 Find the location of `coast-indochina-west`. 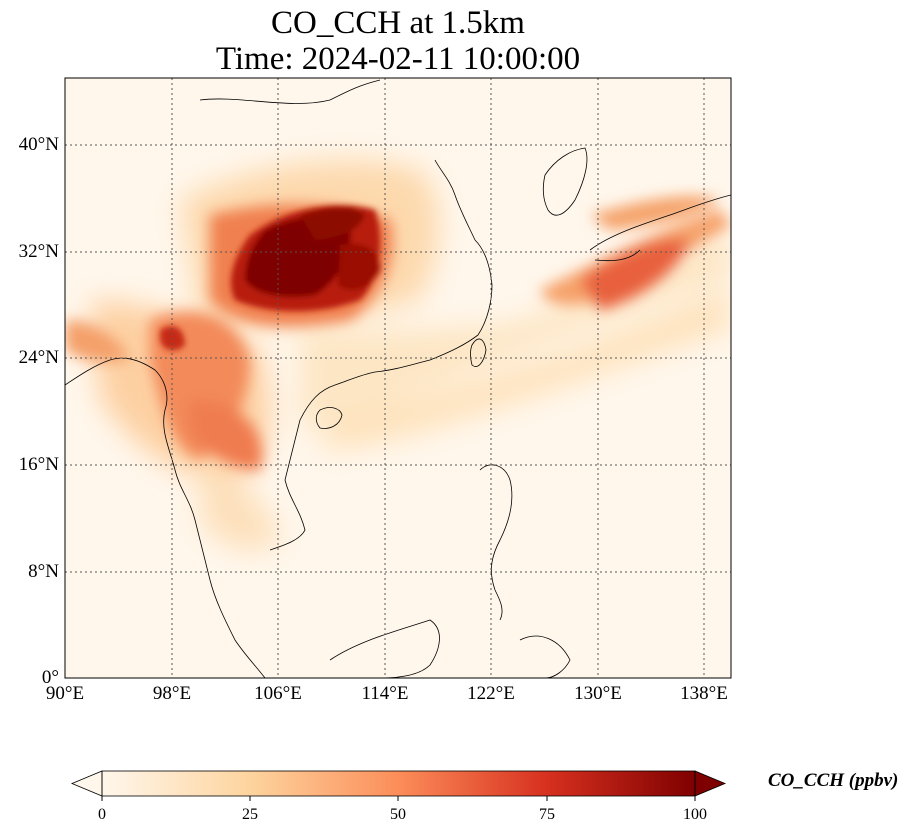

coast-indochina-west is located at coordinates (165, 517).